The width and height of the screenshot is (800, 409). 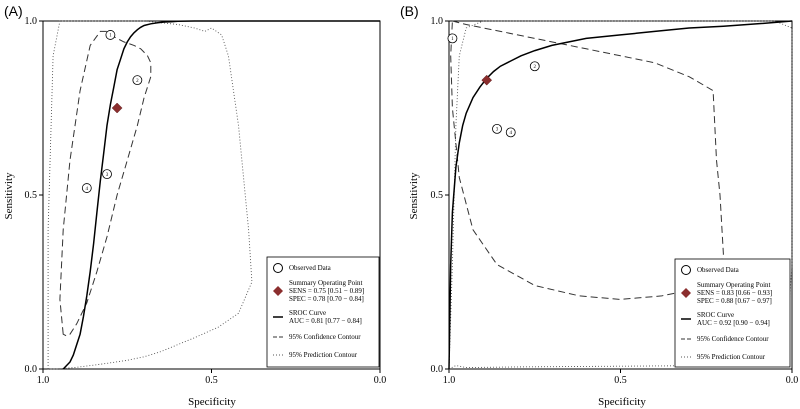 I want to click on legend-summary-spec: SPEC = 0.78 [0.70 − 0.84], so click(x=326, y=299).